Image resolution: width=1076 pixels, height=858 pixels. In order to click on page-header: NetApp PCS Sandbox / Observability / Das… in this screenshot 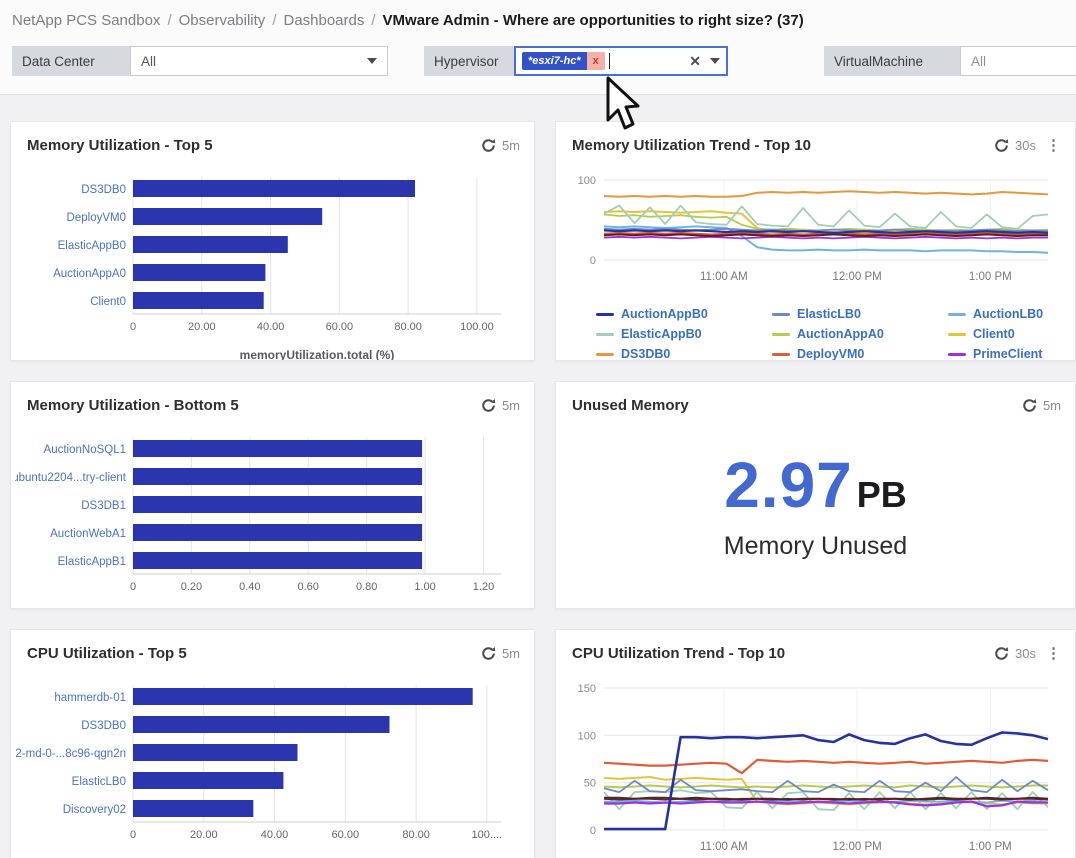, I will do `click(538, 47)`.